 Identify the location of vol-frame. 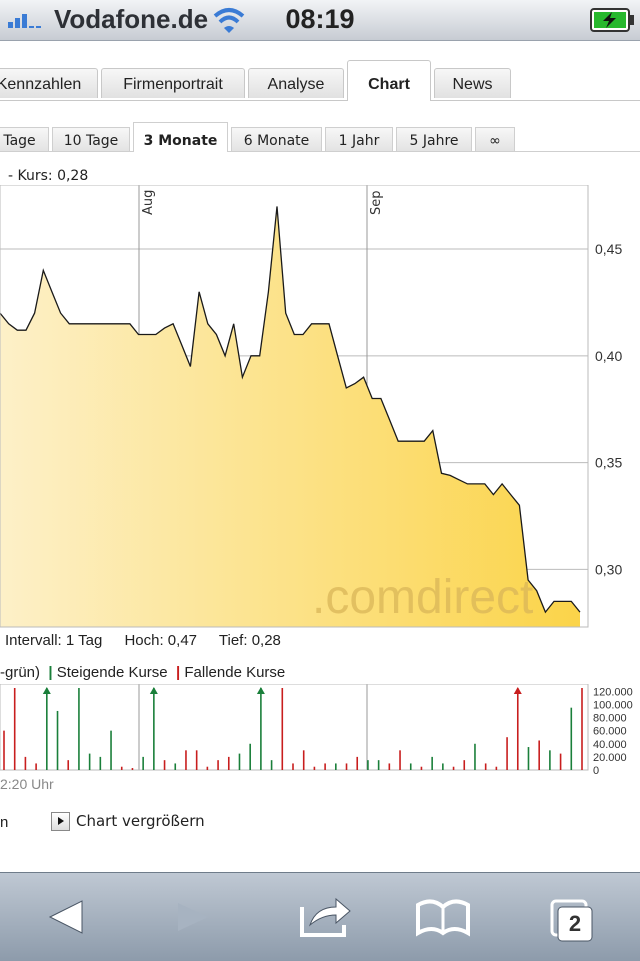
(294, 727).